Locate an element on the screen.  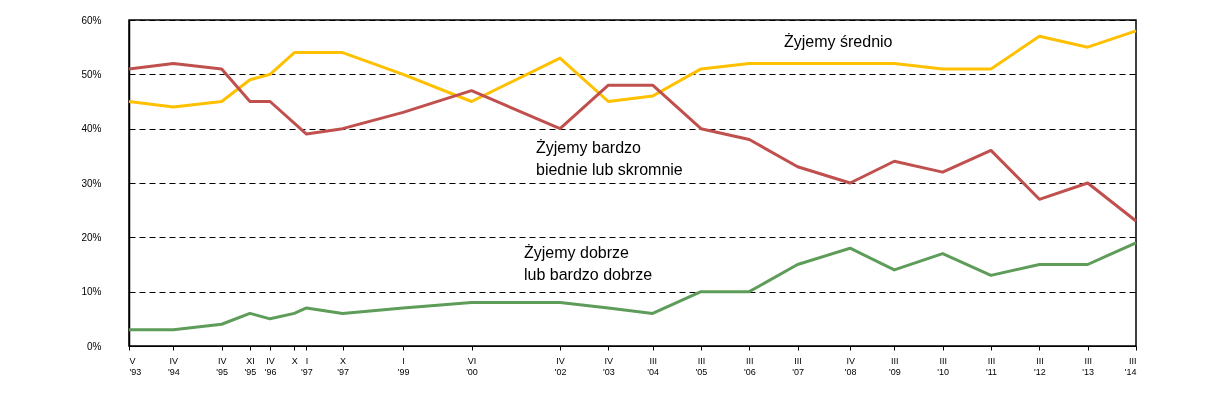
y-tick-label: 10% is located at coordinates (91, 292).